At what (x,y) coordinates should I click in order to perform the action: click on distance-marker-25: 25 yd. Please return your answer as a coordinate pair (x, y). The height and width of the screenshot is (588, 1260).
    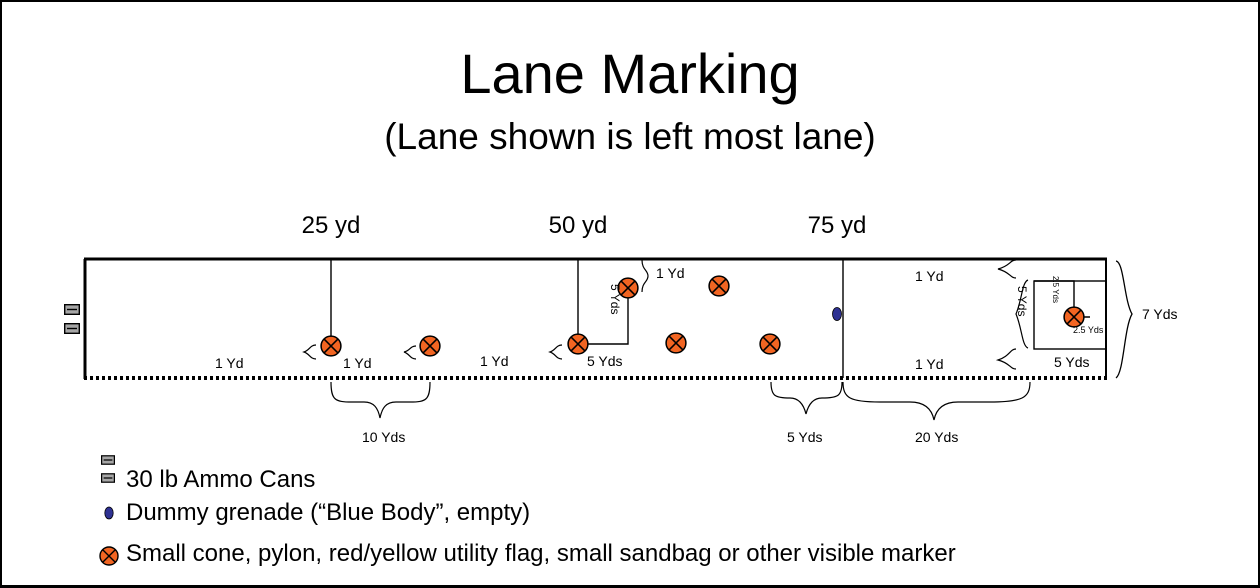
    Looking at the image, I should click on (331, 225).